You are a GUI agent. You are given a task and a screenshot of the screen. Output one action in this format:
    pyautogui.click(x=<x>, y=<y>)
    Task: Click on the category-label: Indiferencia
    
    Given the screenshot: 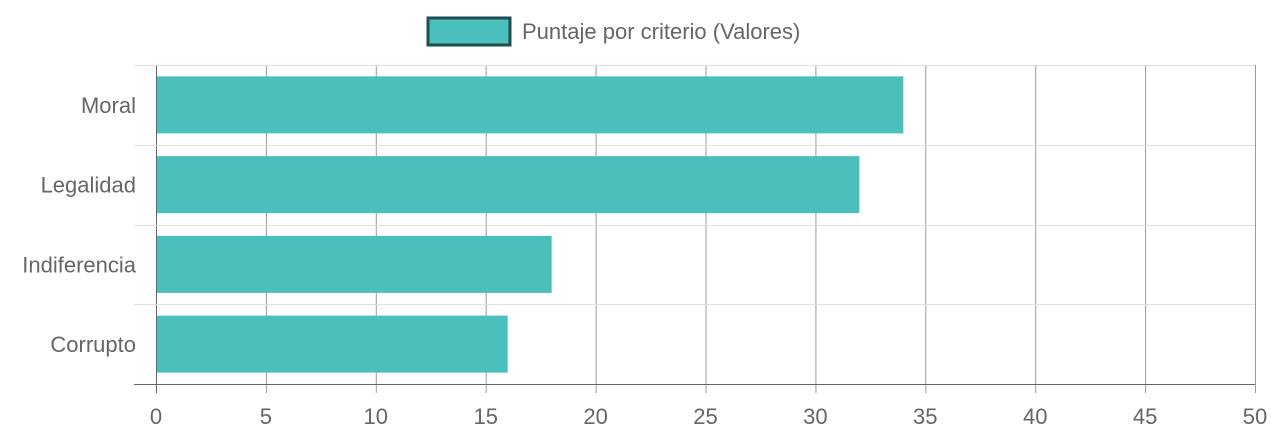 What is the action you would take?
    pyautogui.click(x=79, y=264)
    